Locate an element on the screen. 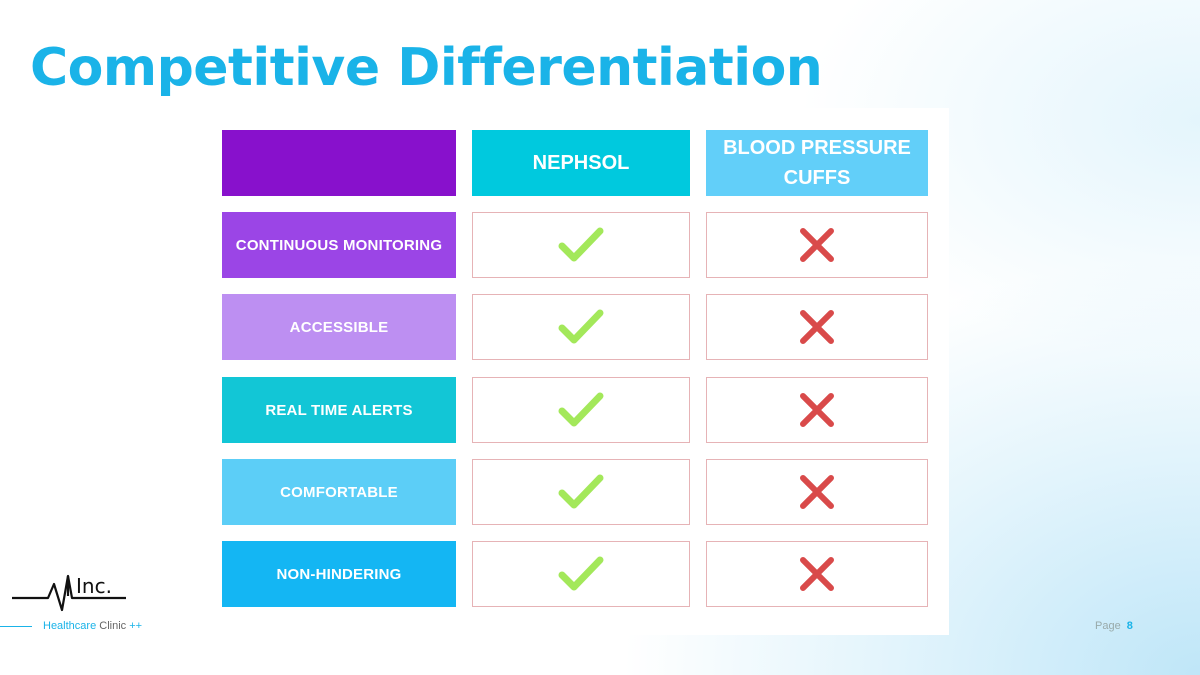  footer-divider is located at coordinates (16, 626).